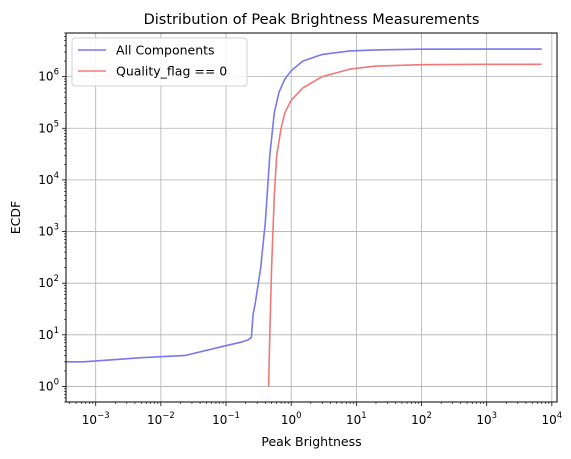  I want to click on x-tick-label: 10⁴, so click(551, 419).